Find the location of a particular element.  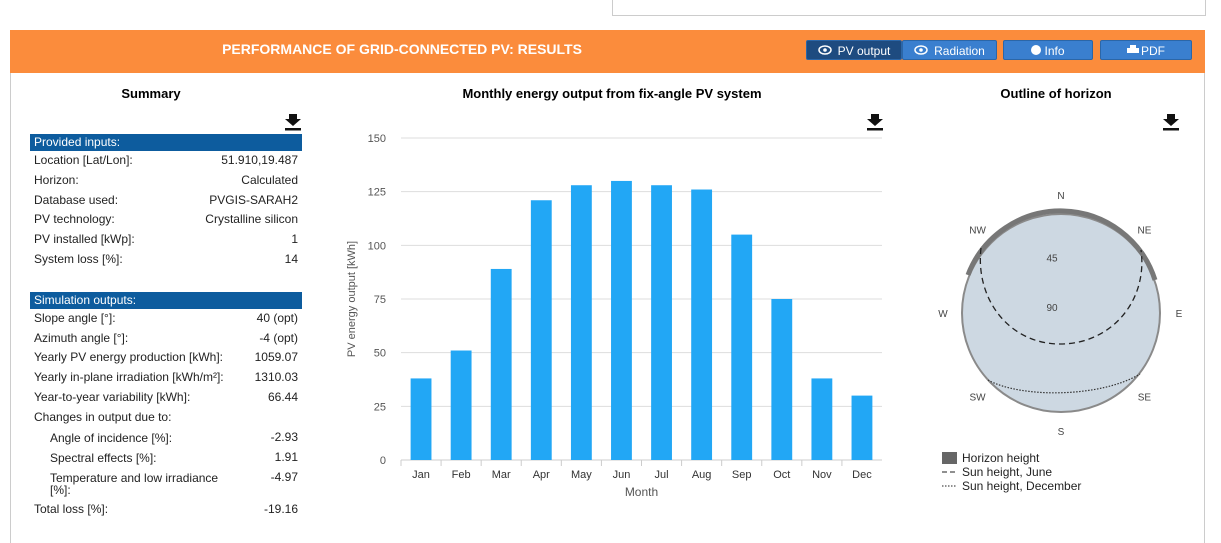

row-value: PVGIS-SARAH2 is located at coordinates (253, 199).